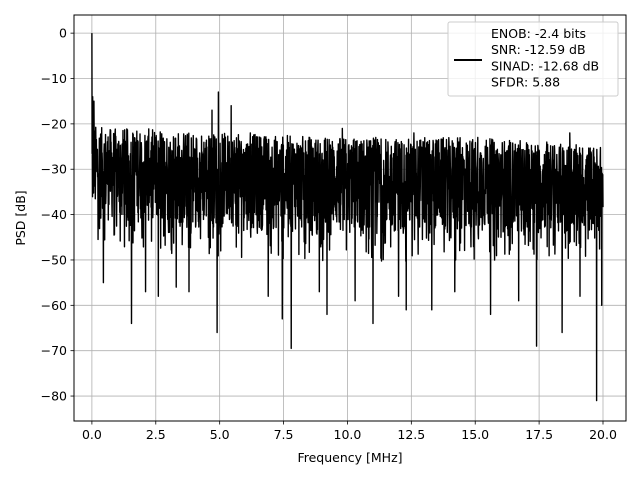 Image resolution: width=640 pixels, height=480 pixels. What do you see at coordinates (475, 434) in the screenshot?
I see `x-tick-label: 15.0` at bounding box center [475, 434].